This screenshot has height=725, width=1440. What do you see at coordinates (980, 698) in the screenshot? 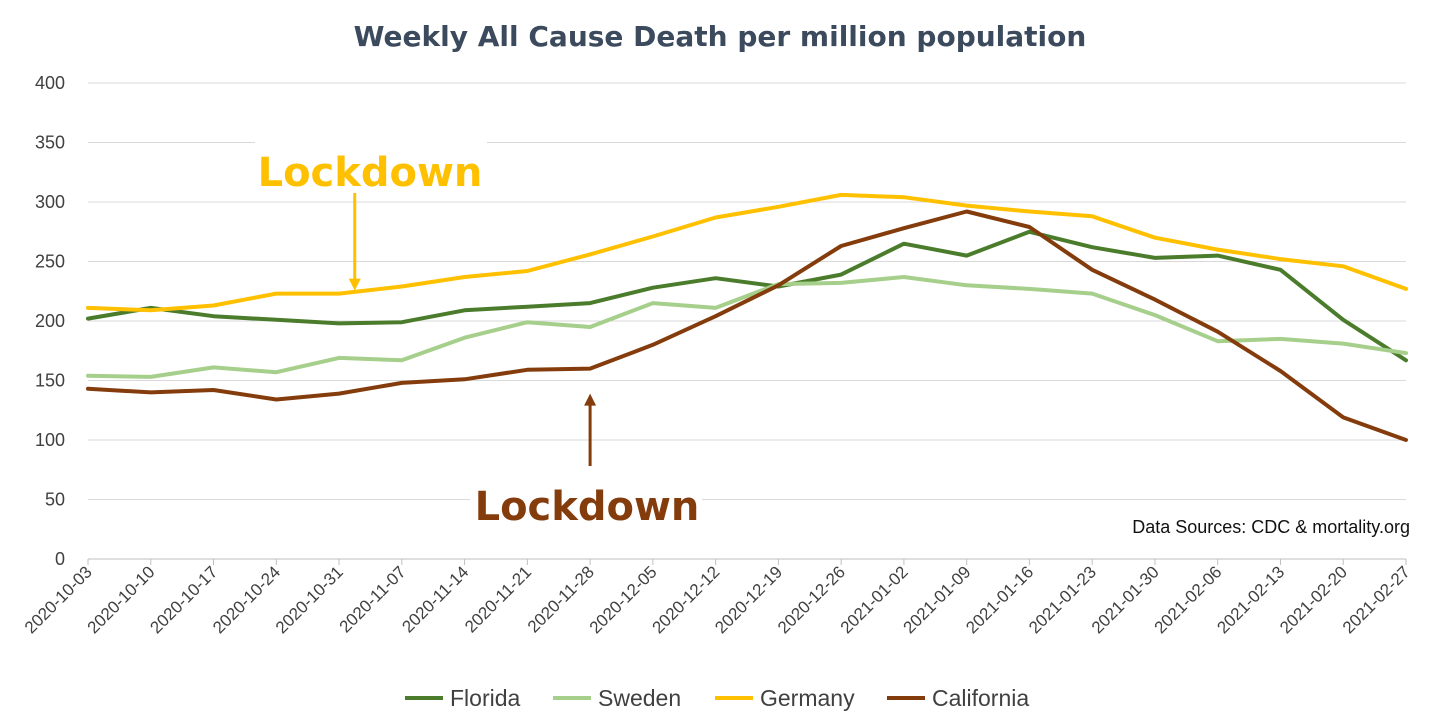
I see `legend-label-california: California` at bounding box center [980, 698].